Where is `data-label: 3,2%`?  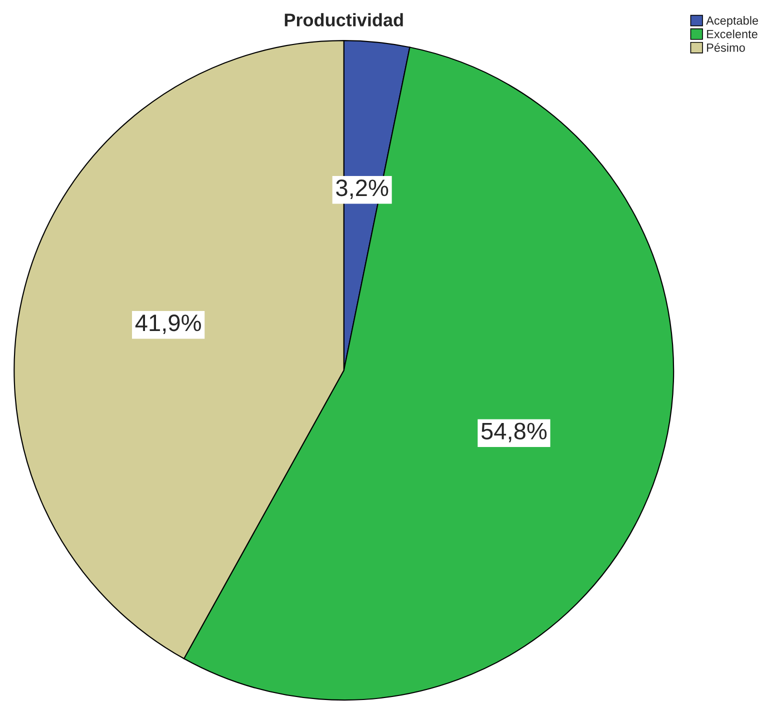
data-label: 3,2% is located at coordinates (362, 190).